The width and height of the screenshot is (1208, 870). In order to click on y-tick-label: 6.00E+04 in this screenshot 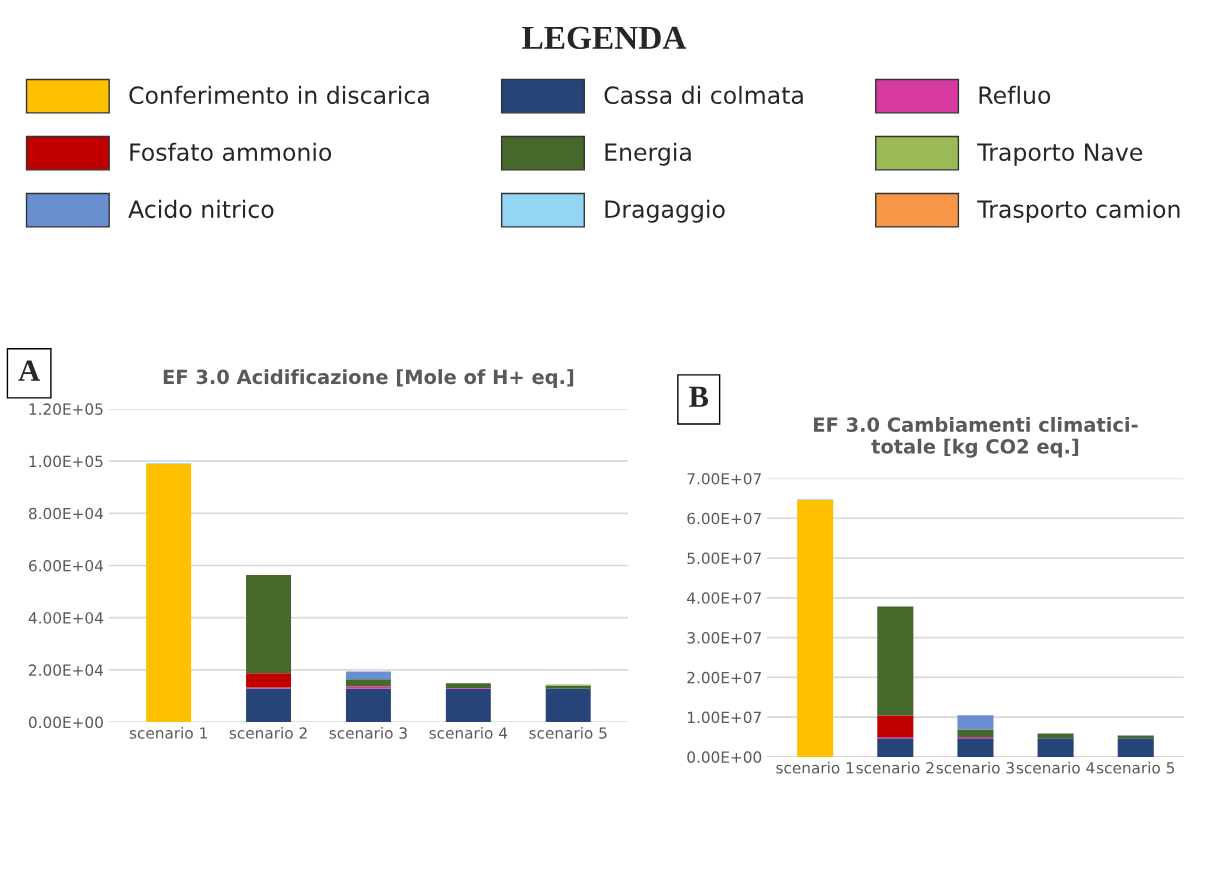, I will do `click(66, 565)`.